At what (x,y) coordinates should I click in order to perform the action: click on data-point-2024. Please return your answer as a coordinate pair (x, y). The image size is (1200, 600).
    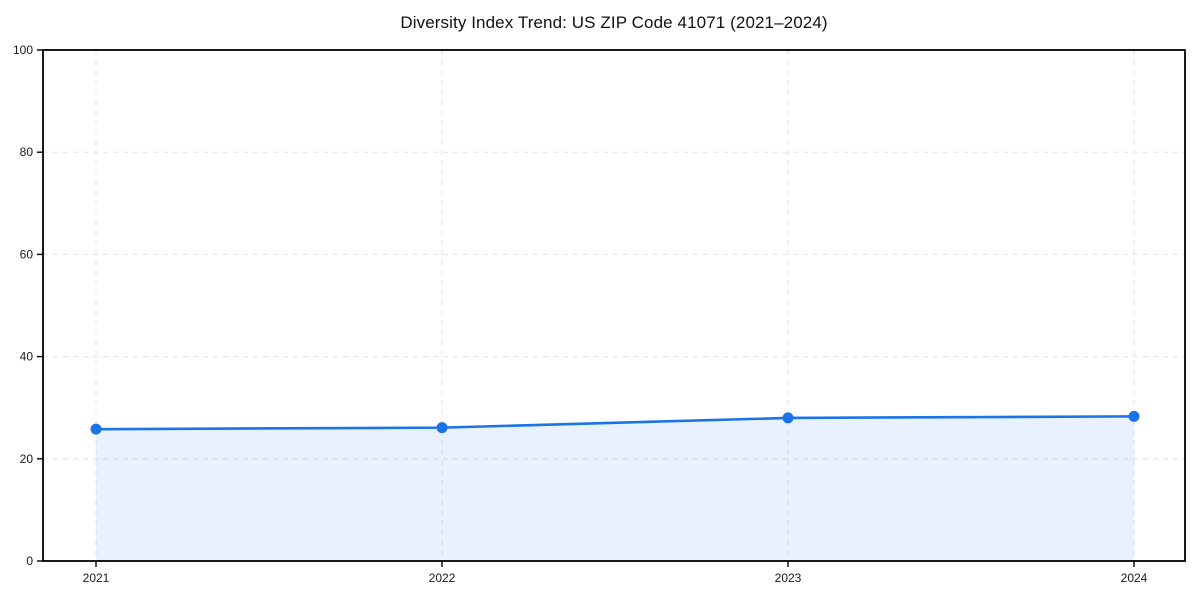
    Looking at the image, I should click on (1134, 416).